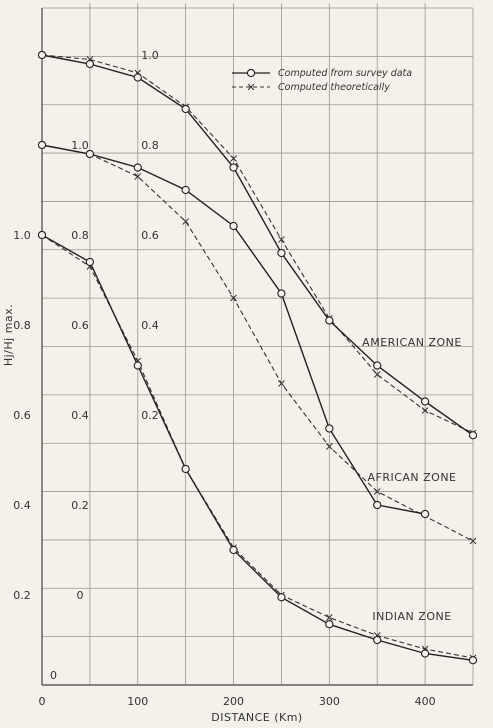  What do you see at coordinates (411, 616) in the screenshot?
I see `zone-label: INDIAN ZONE` at bounding box center [411, 616].